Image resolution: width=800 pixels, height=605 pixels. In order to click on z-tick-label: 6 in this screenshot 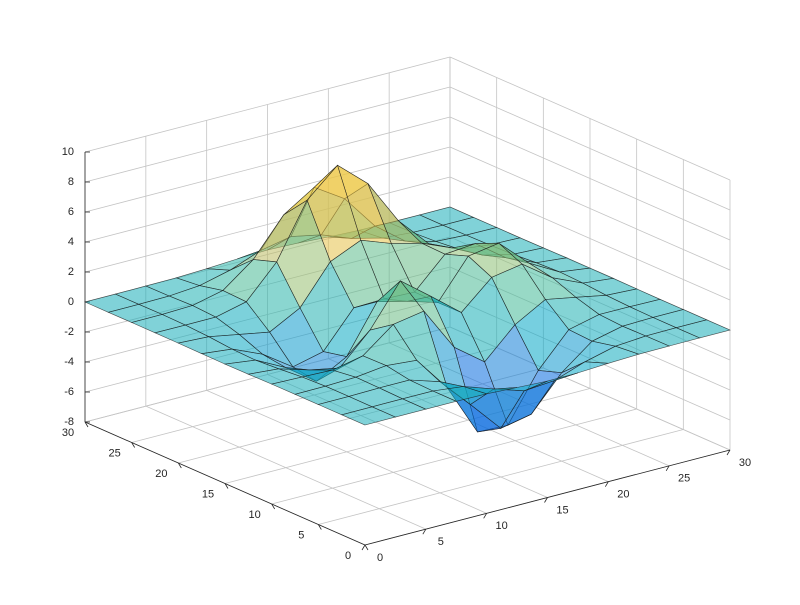, I will do `click(71, 212)`.